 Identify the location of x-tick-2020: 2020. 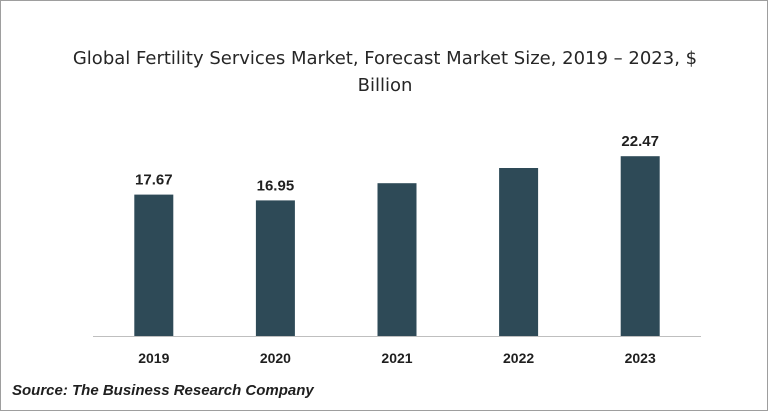
(275, 358).